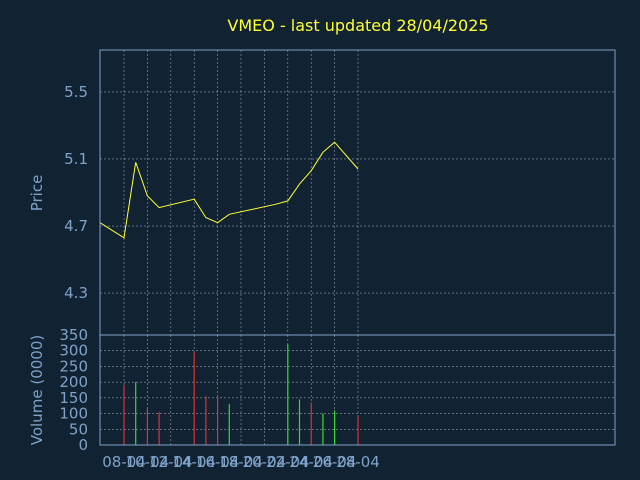  Describe the element at coordinates (83, 445) in the screenshot. I see `volume-y-tick-label: 0` at that location.